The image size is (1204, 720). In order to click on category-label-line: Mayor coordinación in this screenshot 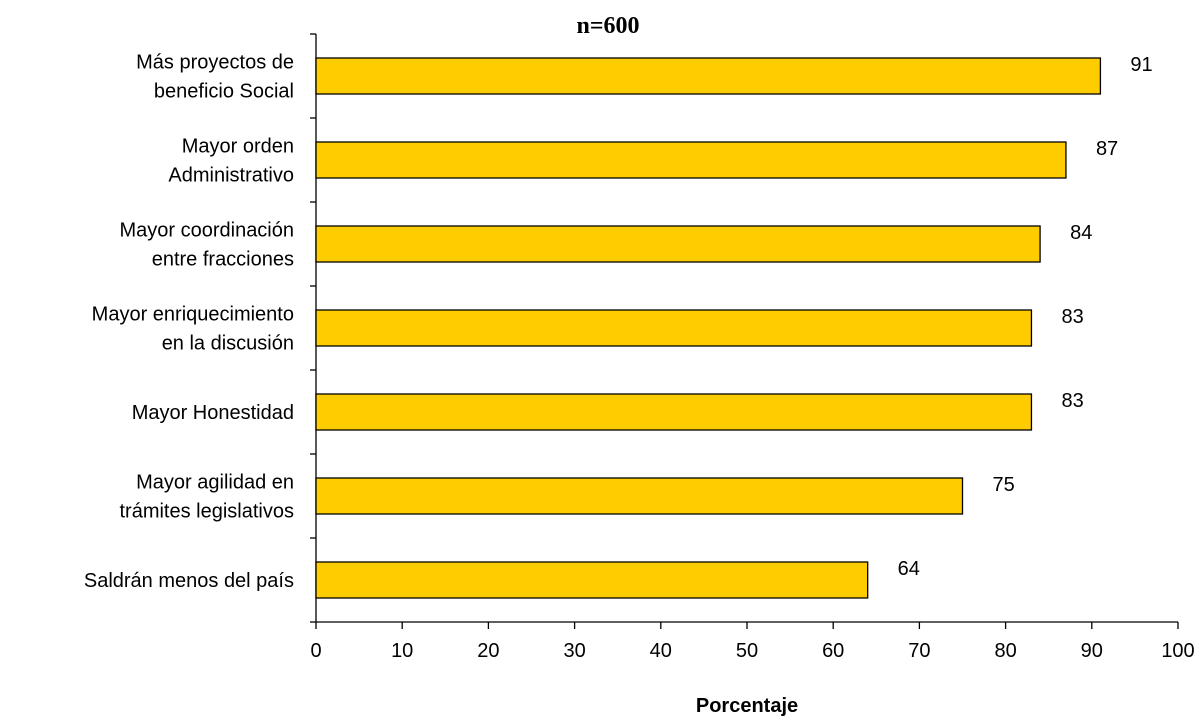, I will do `click(206, 231)`.